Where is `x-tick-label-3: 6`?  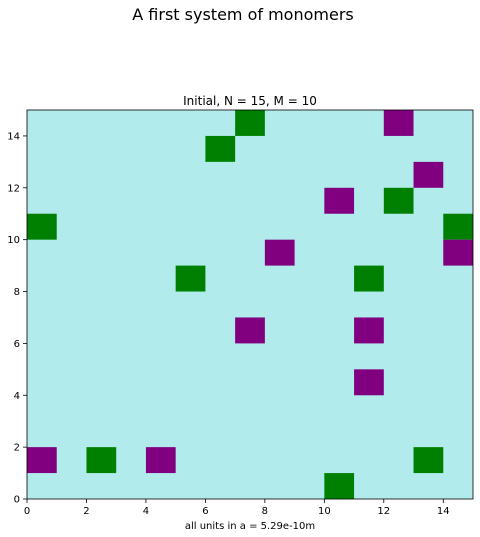
x-tick-label-3: 6 is located at coordinates (205, 511).